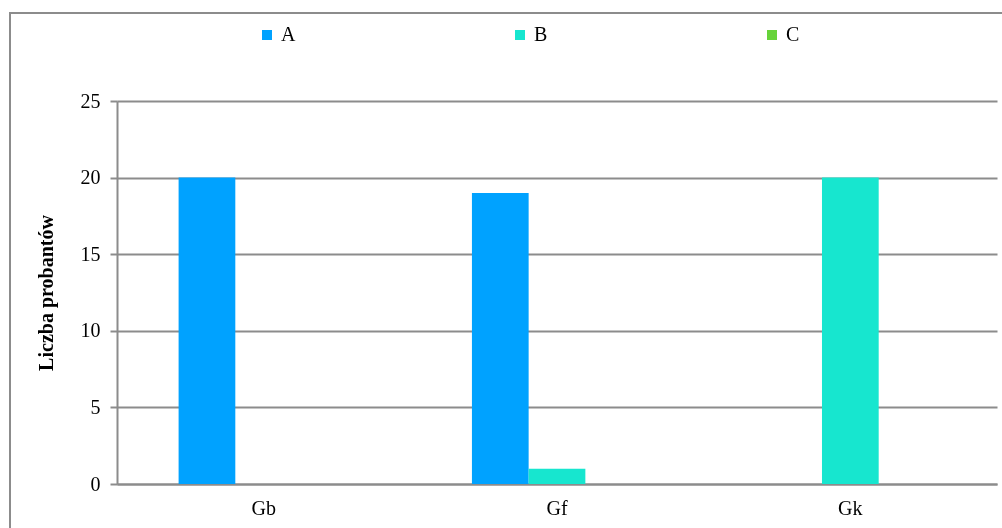 The width and height of the screenshot is (1002, 528). Describe the element at coordinates (90, 100) in the screenshot. I see `y-tick-label: 25` at that location.